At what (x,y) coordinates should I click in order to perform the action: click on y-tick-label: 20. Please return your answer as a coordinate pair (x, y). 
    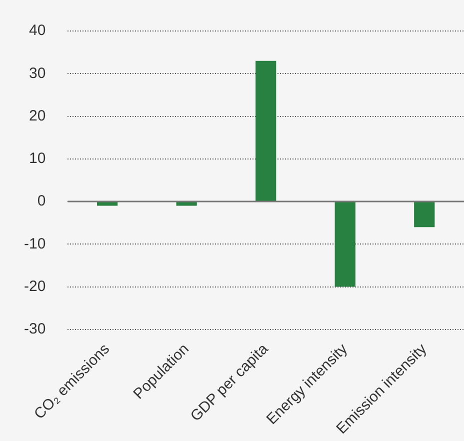
    Looking at the image, I should click on (37, 115).